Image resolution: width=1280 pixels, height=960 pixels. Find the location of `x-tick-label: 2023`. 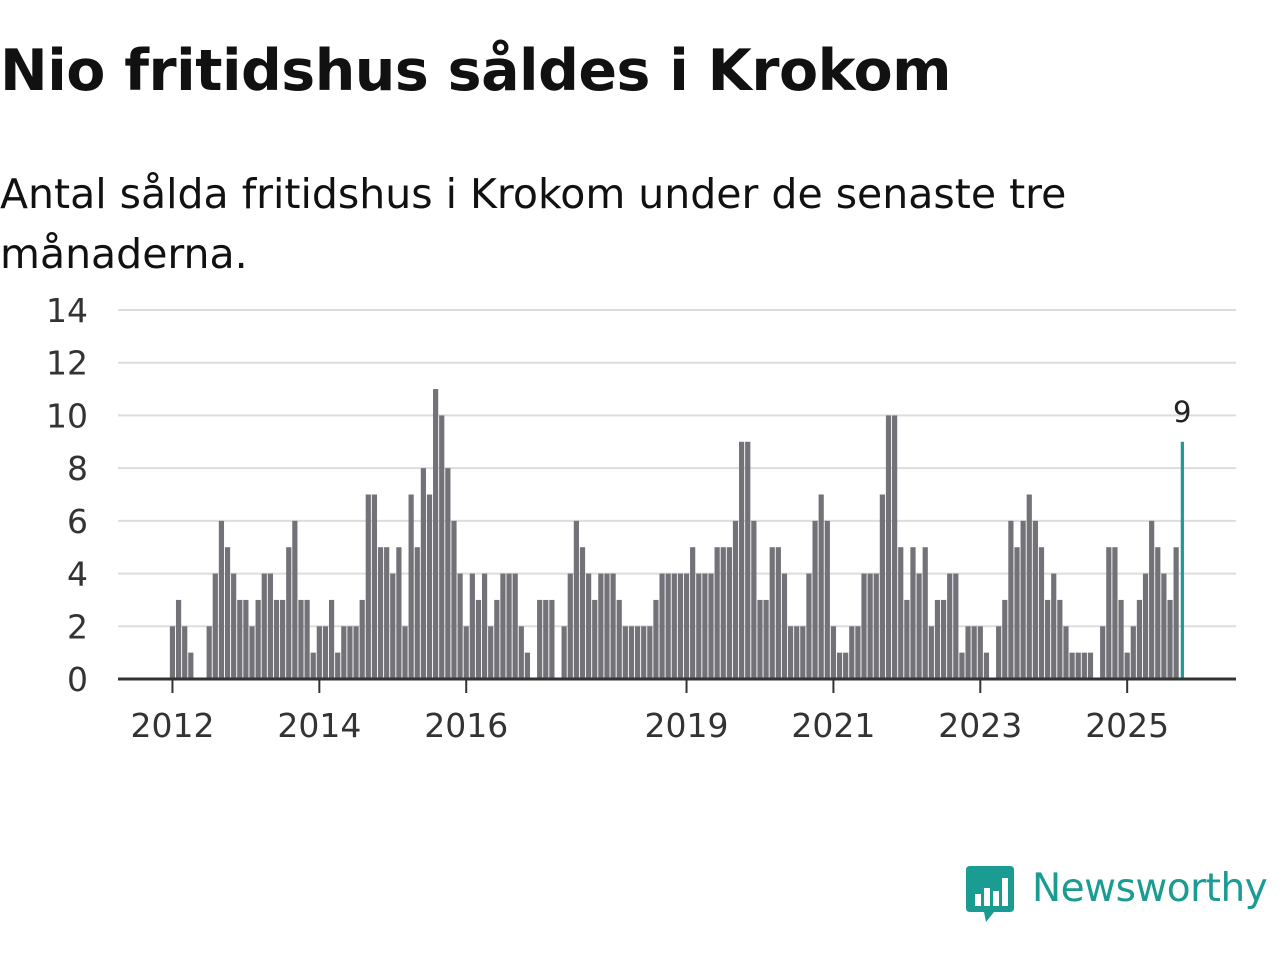

x-tick-label: 2023 is located at coordinates (980, 725).